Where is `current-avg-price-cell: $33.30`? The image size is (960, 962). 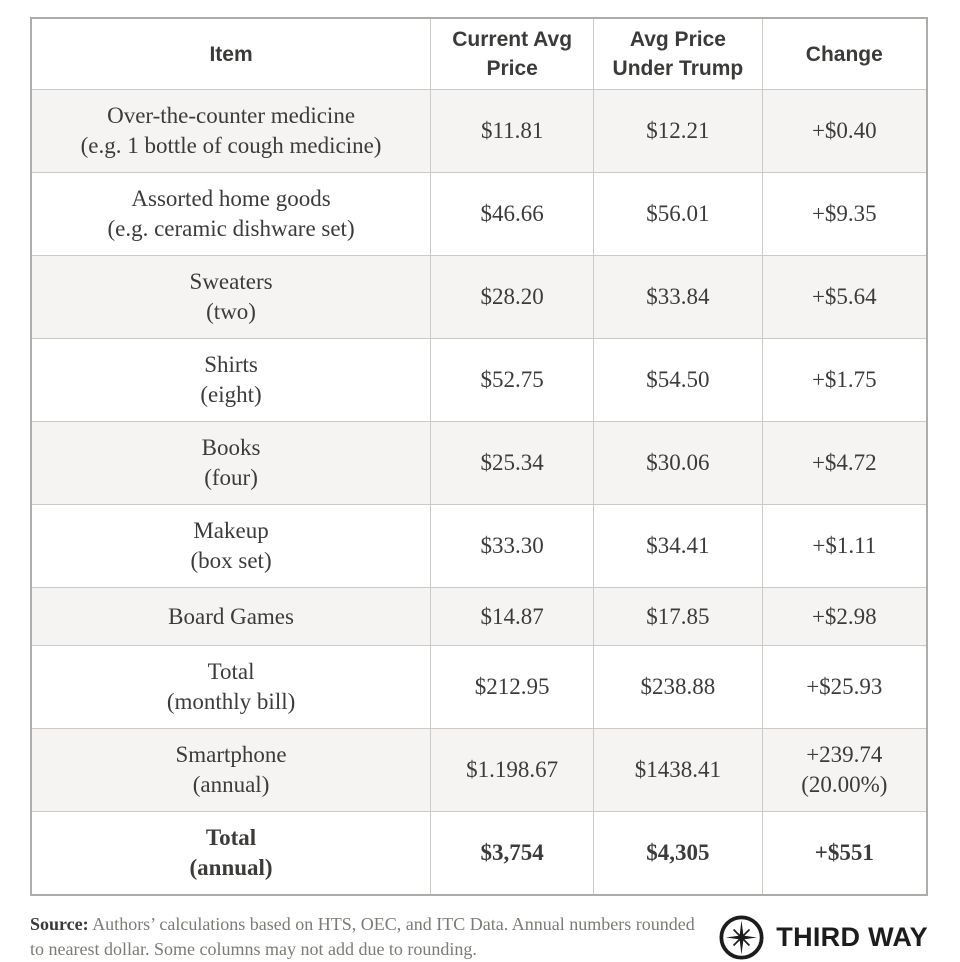 current-avg-price-cell: $33.30 is located at coordinates (512, 546).